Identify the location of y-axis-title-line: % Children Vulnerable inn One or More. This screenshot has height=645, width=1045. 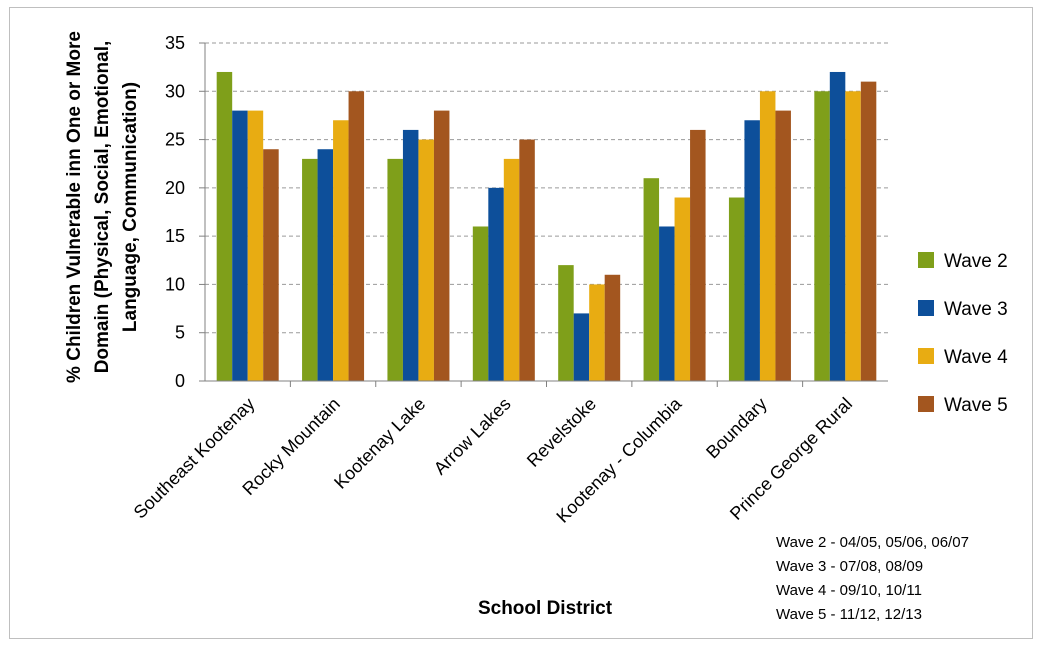
(74, 207).